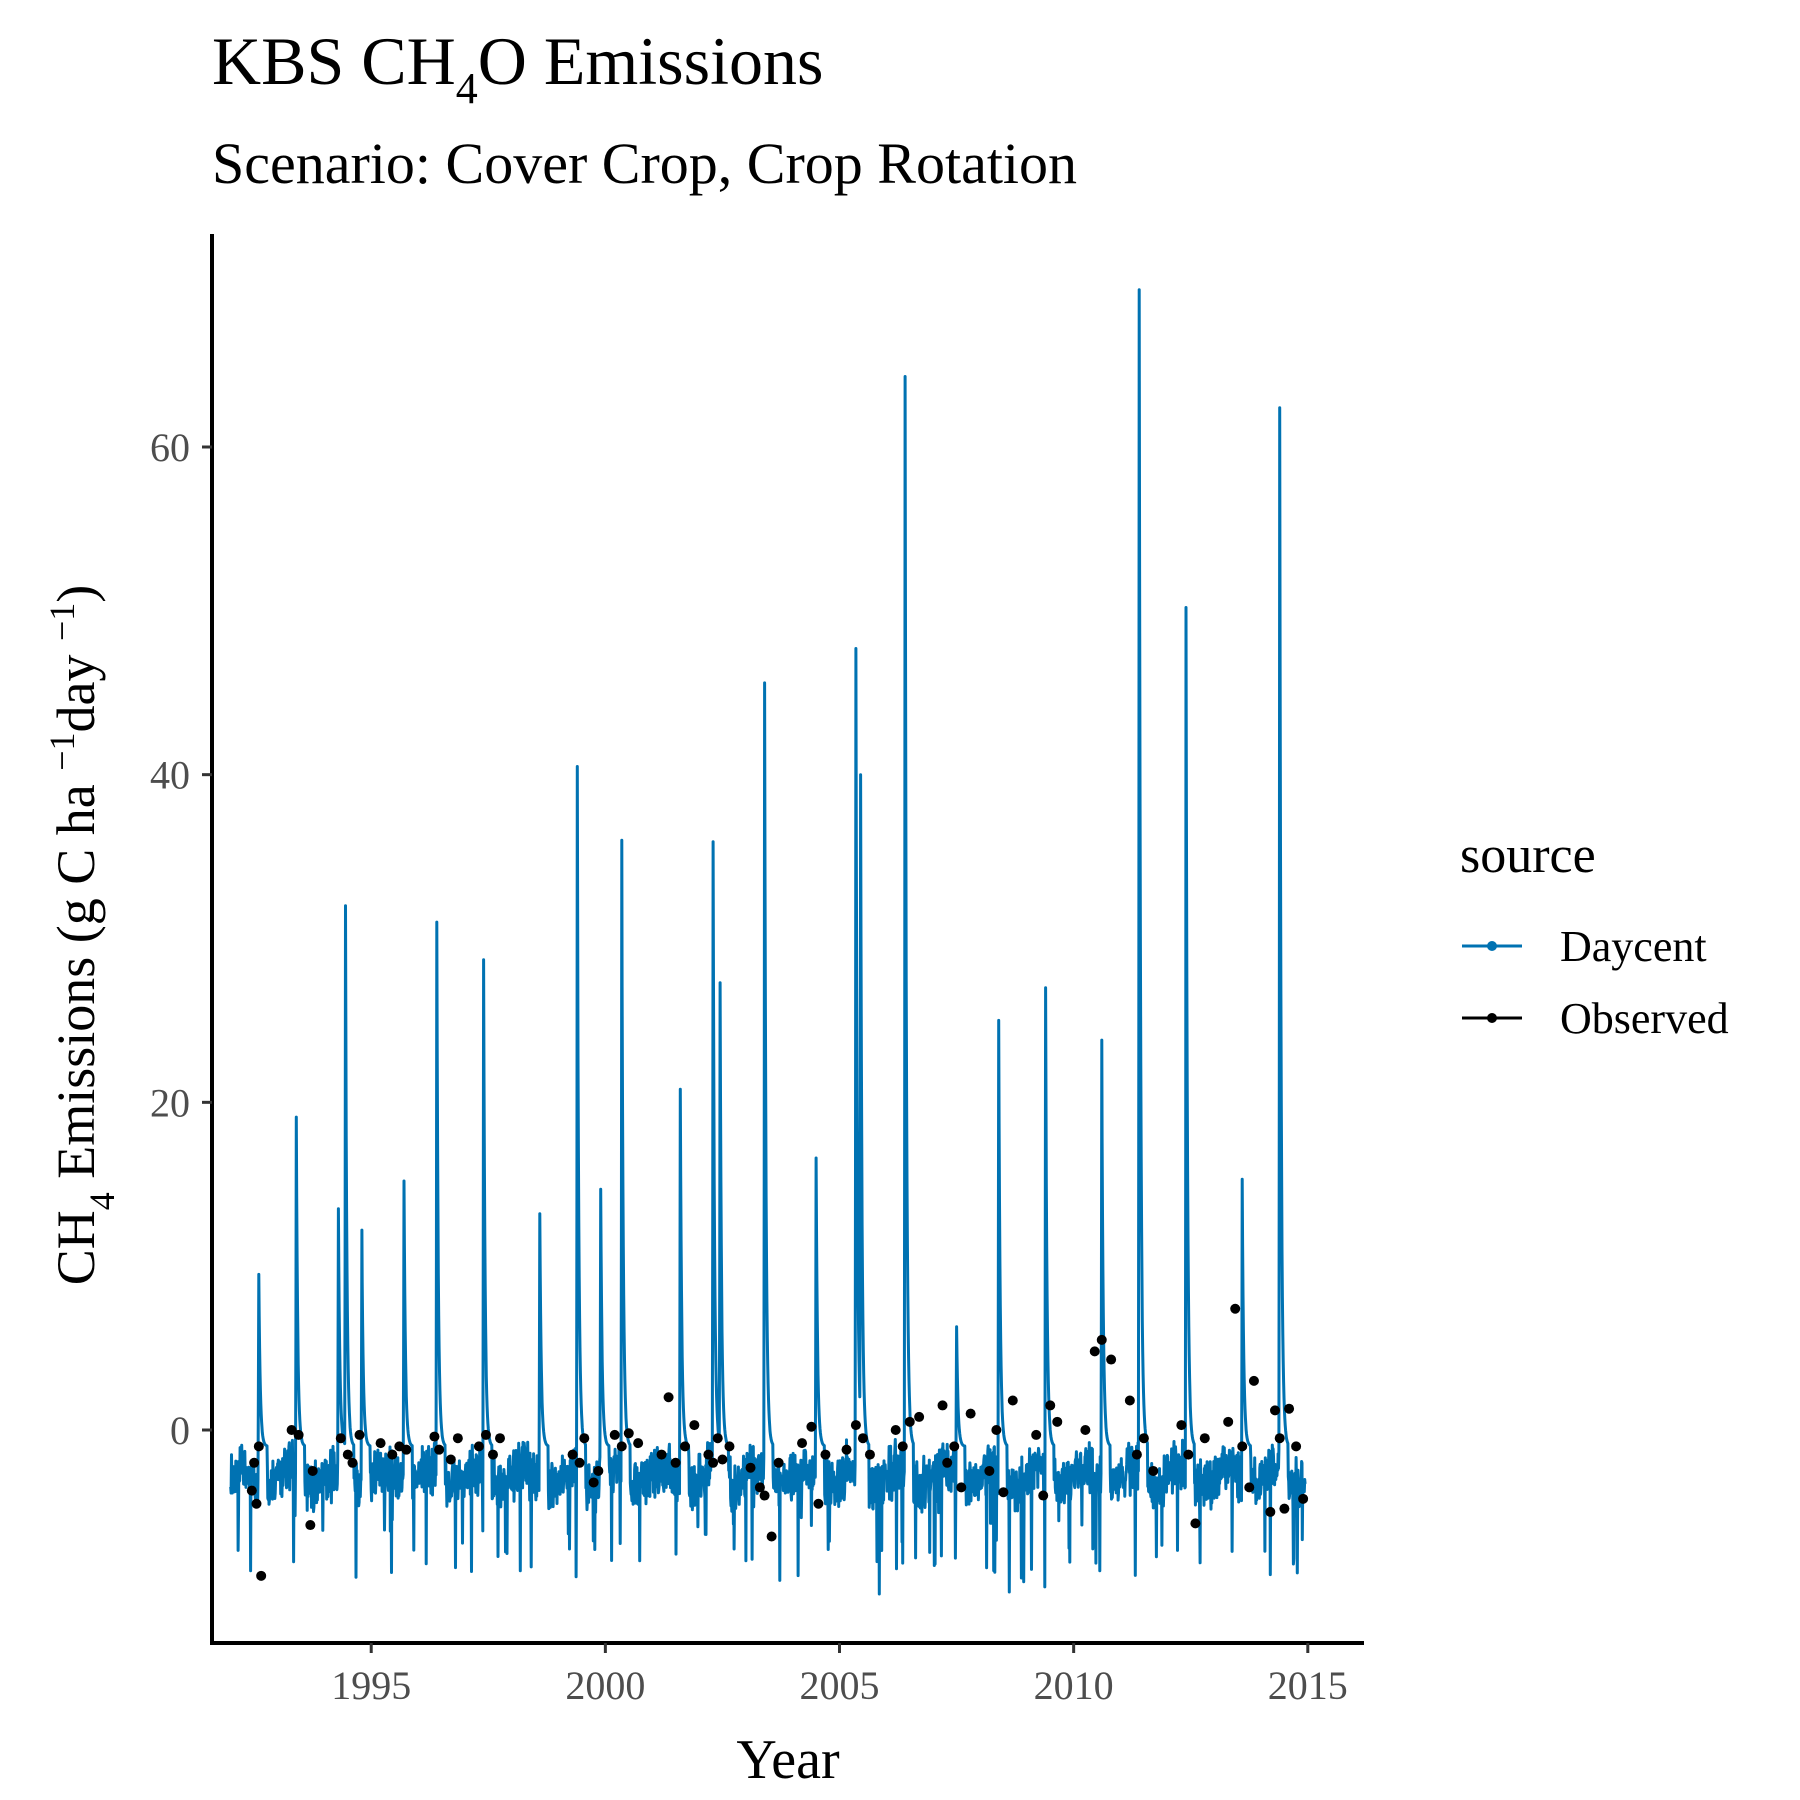 This screenshot has width=1800, height=1800. What do you see at coordinates (181, 939) in the screenshot?
I see `y-axis-ticks: 0 20 40 60` at bounding box center [181, 939].